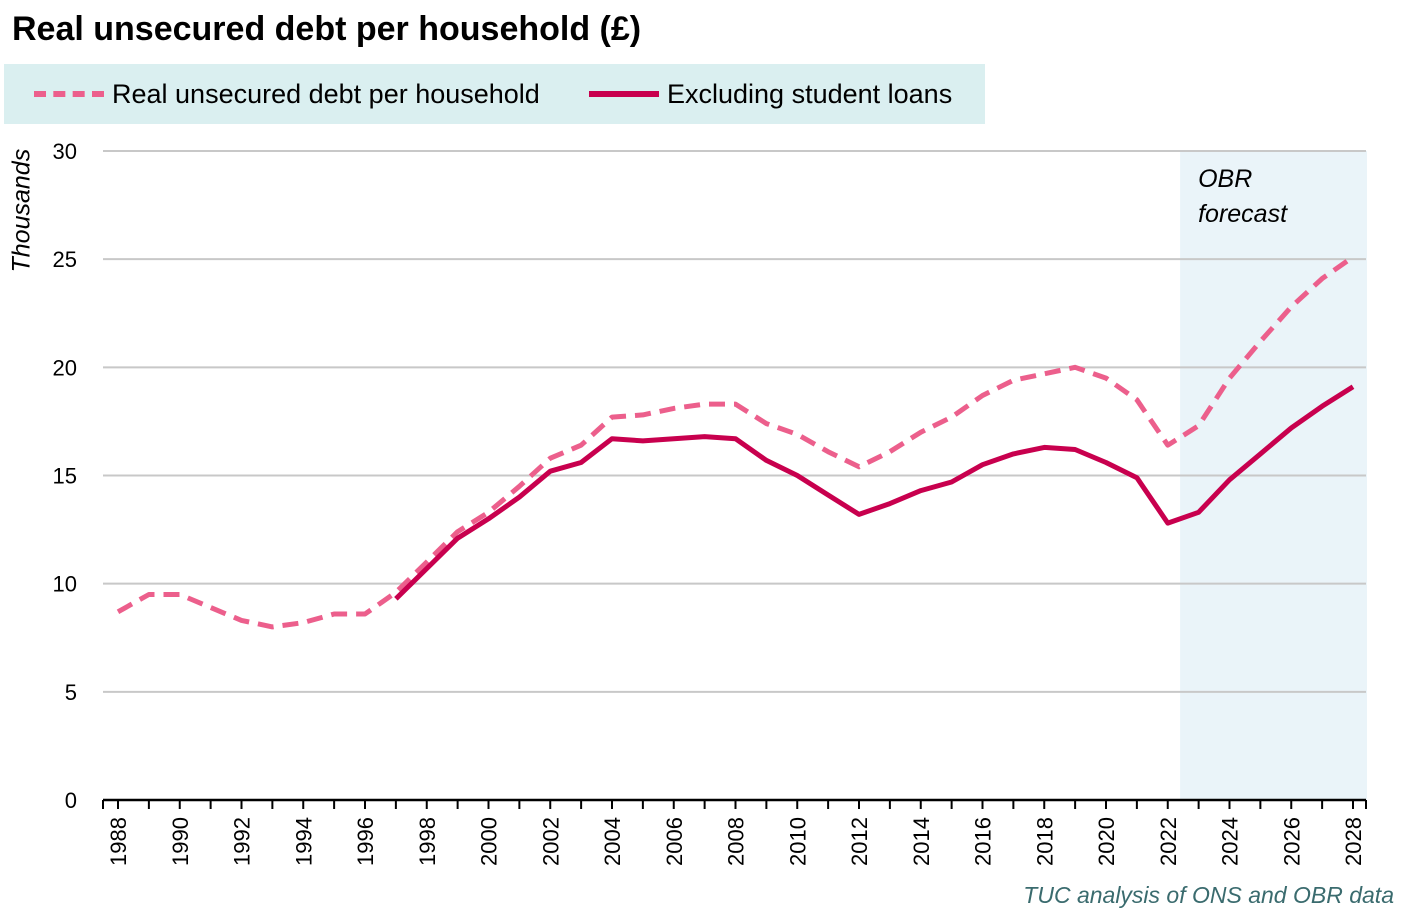 The height and width of the screenshot is (917, 1406). Describe the element at coordinates (1106, 841) in the screenshot. I see `x-tick-label-2020: 2020` at that location.